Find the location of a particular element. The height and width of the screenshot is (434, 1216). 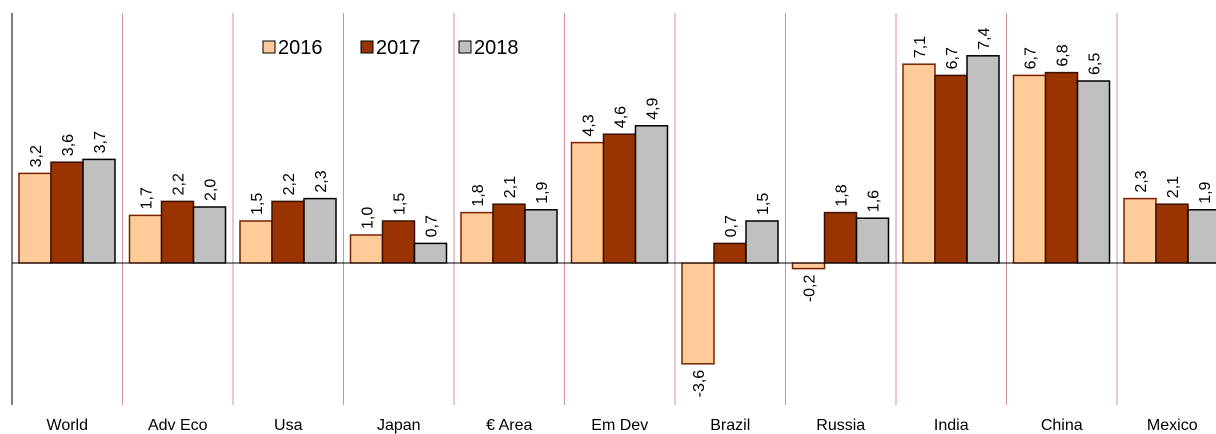

x-tick-label: Mexico is located at coordinates (1172, 425).